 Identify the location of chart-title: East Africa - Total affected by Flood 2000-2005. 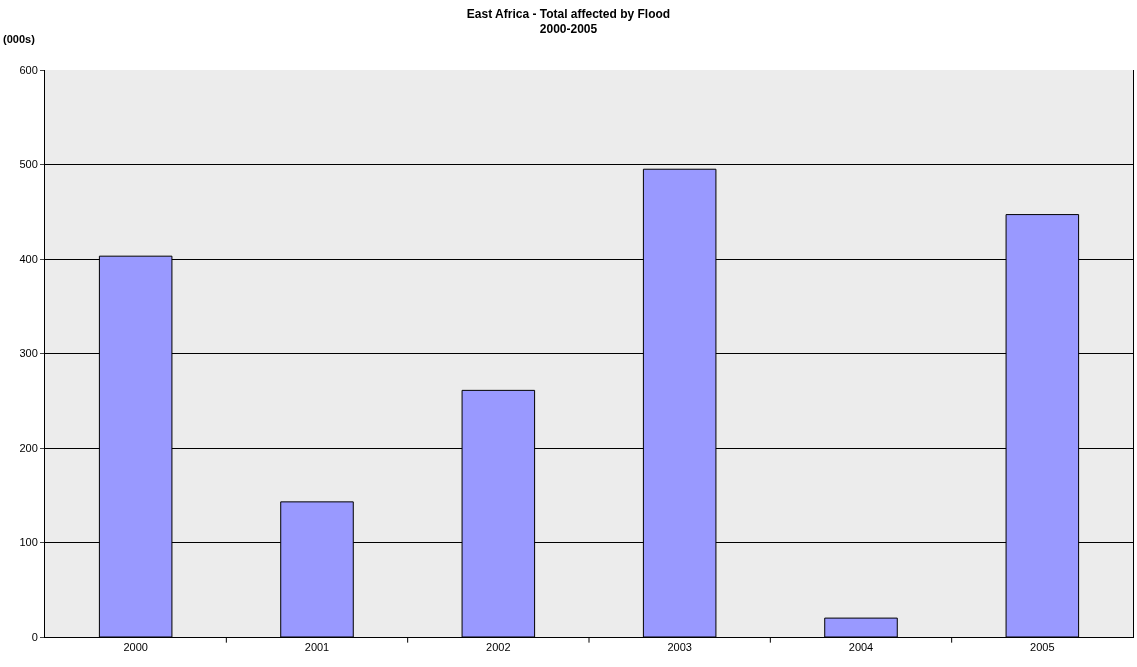
(568, 21).